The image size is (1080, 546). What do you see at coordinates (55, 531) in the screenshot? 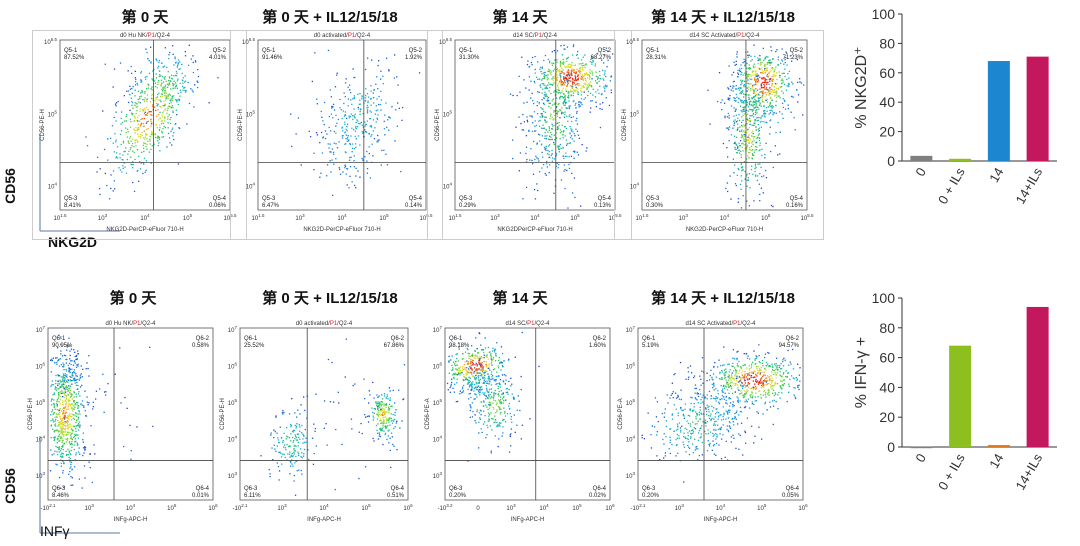
I see `row2-x-axis-label: INFγ` at bounding box center [55, 531].